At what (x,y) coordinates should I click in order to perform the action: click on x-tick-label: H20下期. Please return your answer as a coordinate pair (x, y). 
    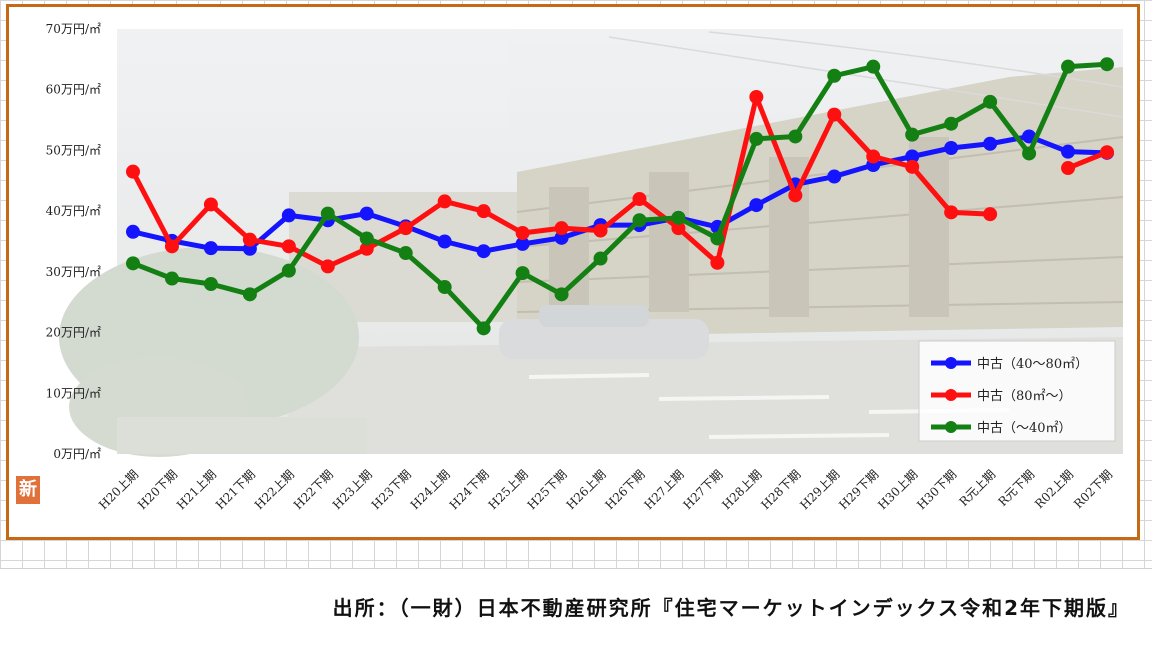
    Looking at the image, I should click on (157, 489).